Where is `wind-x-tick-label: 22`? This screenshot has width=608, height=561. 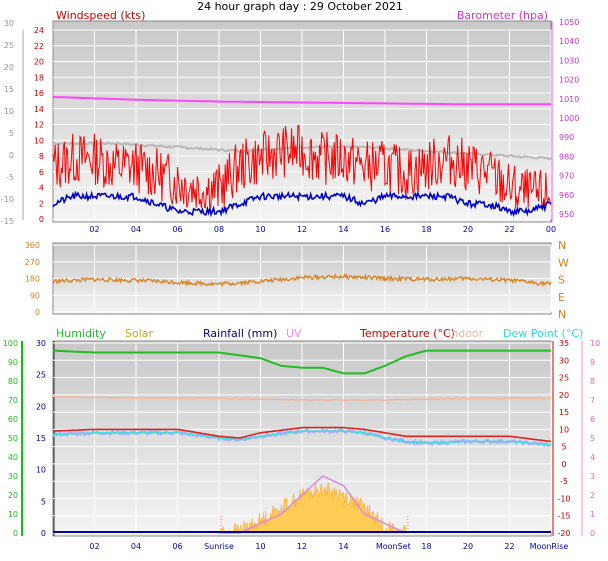 wind-x-tick-label: 22 is located at coordinates (509, 229).